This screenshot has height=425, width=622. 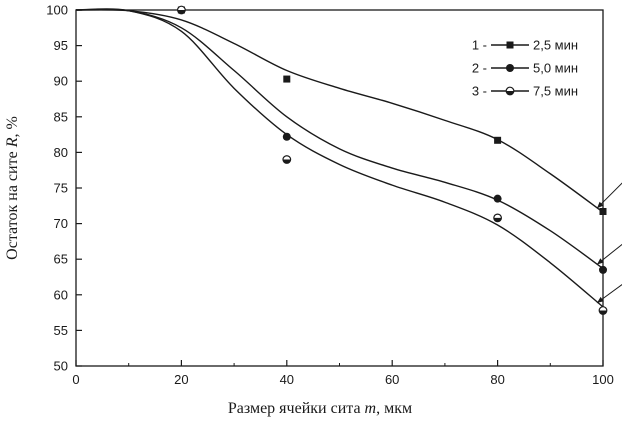 I want to click on y-tick-label: 85, so click(x=61, y=116).